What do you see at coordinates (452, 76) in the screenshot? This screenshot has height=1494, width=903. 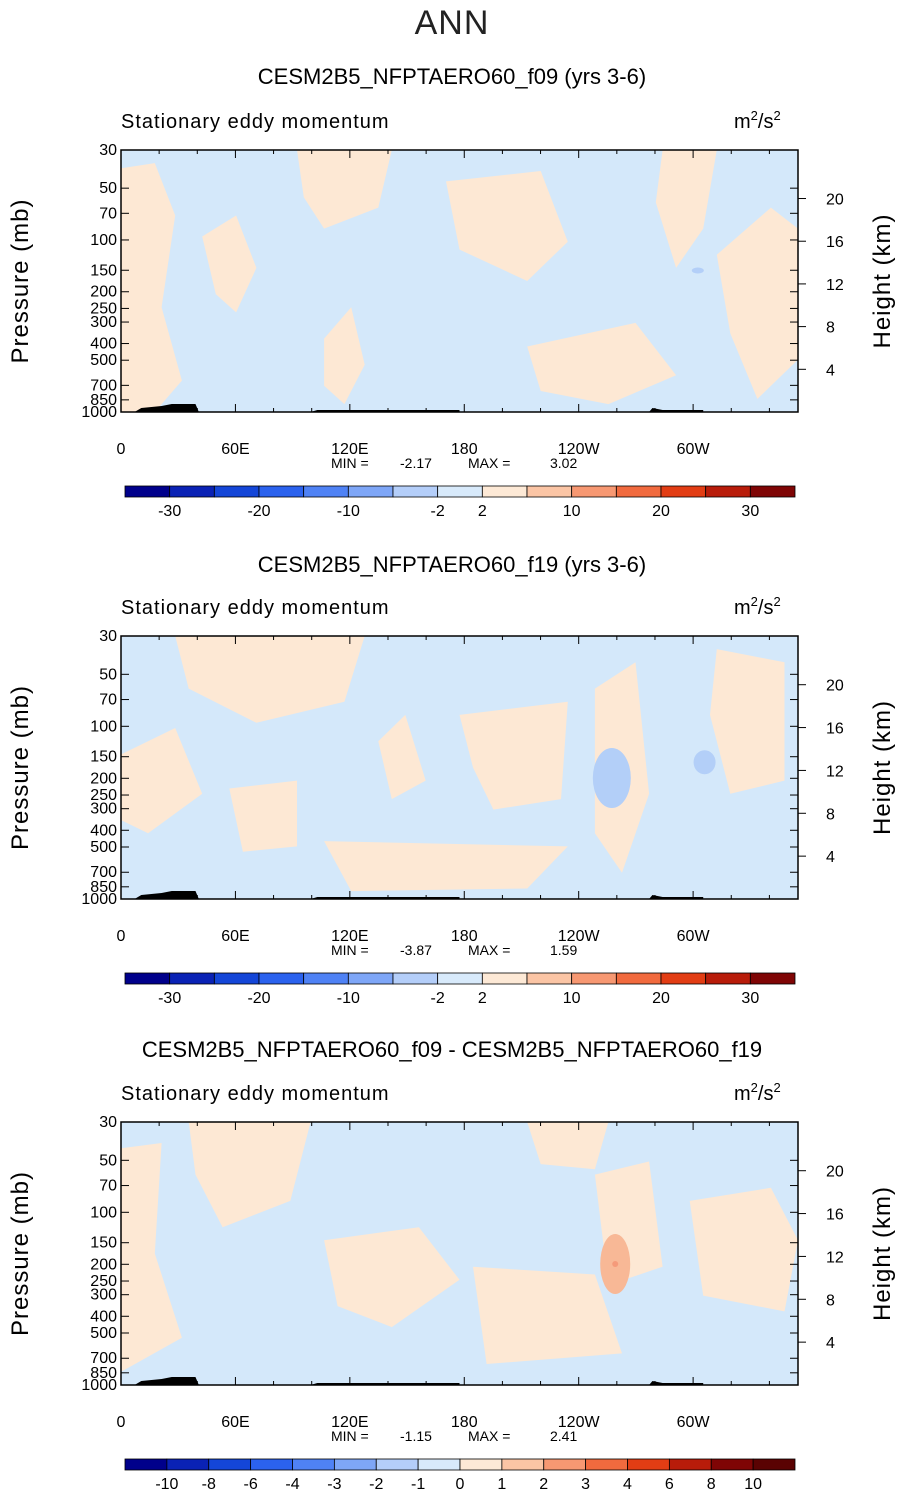 I see `panel-title: CESM2B5_NFPTAERO60_f09 (yrs 3-6)` at bounding box center [452, 76].